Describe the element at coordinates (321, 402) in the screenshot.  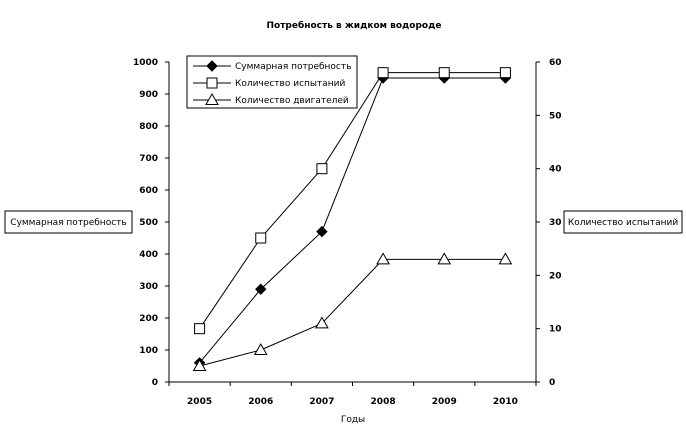
I see `x-tick-label: 2007` at that location.